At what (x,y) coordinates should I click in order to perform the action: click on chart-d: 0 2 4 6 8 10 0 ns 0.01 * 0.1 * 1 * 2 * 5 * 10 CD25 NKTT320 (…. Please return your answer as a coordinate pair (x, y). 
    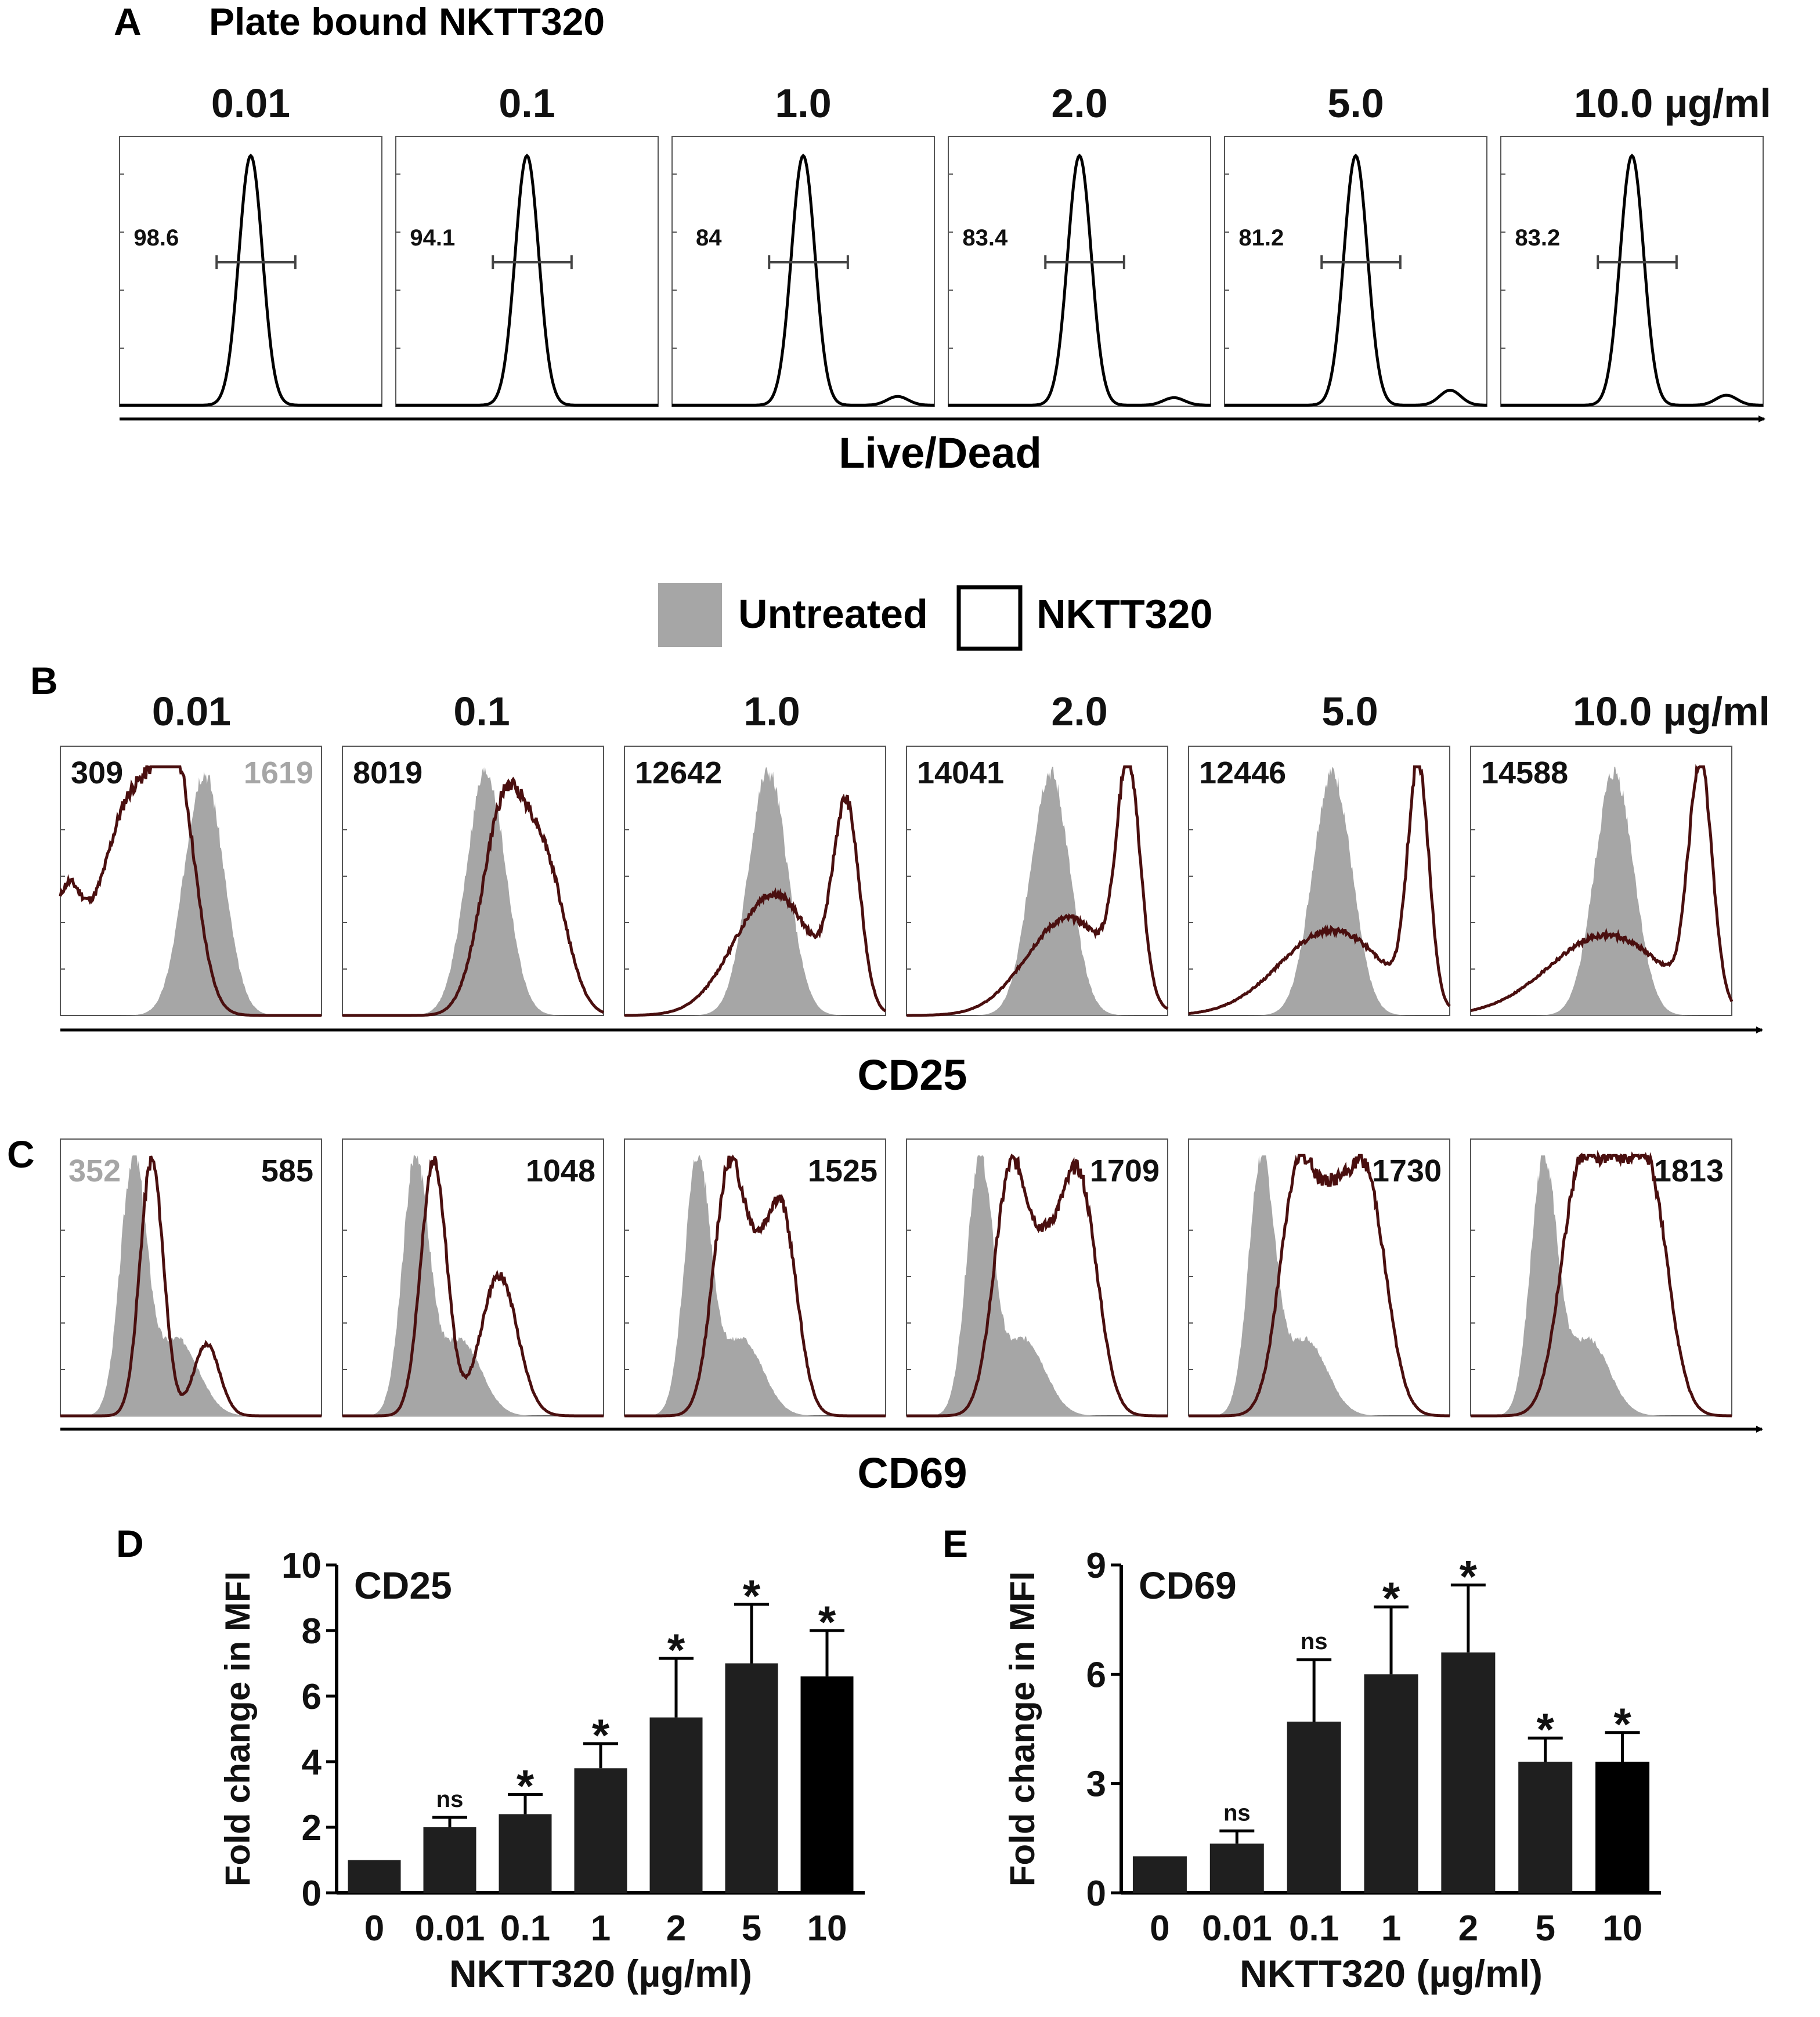
    Looking at the image, I should click on (541, 1771).